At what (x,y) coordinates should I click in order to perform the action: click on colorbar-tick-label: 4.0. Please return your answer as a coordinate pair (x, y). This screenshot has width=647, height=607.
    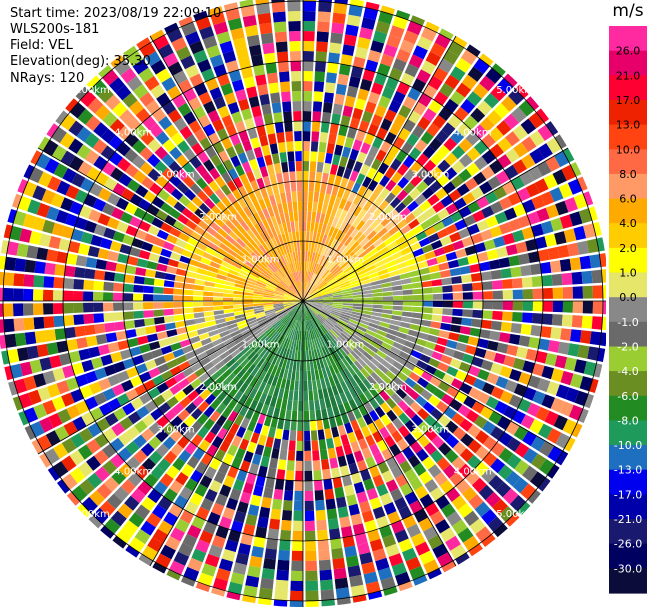
    Looking at the image, I should click on (628, 223).